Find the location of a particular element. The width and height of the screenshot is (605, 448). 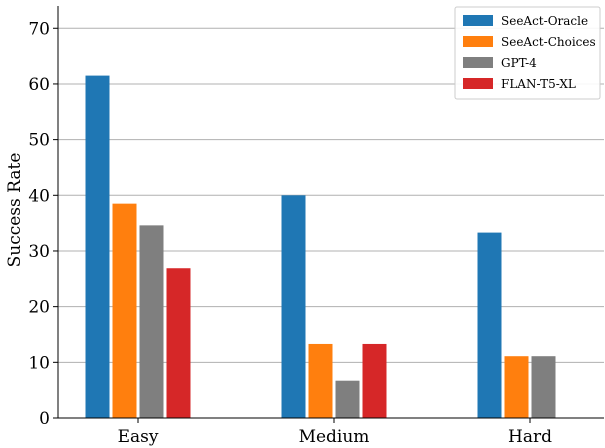

y-tick-label: 30 is located at coordinates (39, 252).